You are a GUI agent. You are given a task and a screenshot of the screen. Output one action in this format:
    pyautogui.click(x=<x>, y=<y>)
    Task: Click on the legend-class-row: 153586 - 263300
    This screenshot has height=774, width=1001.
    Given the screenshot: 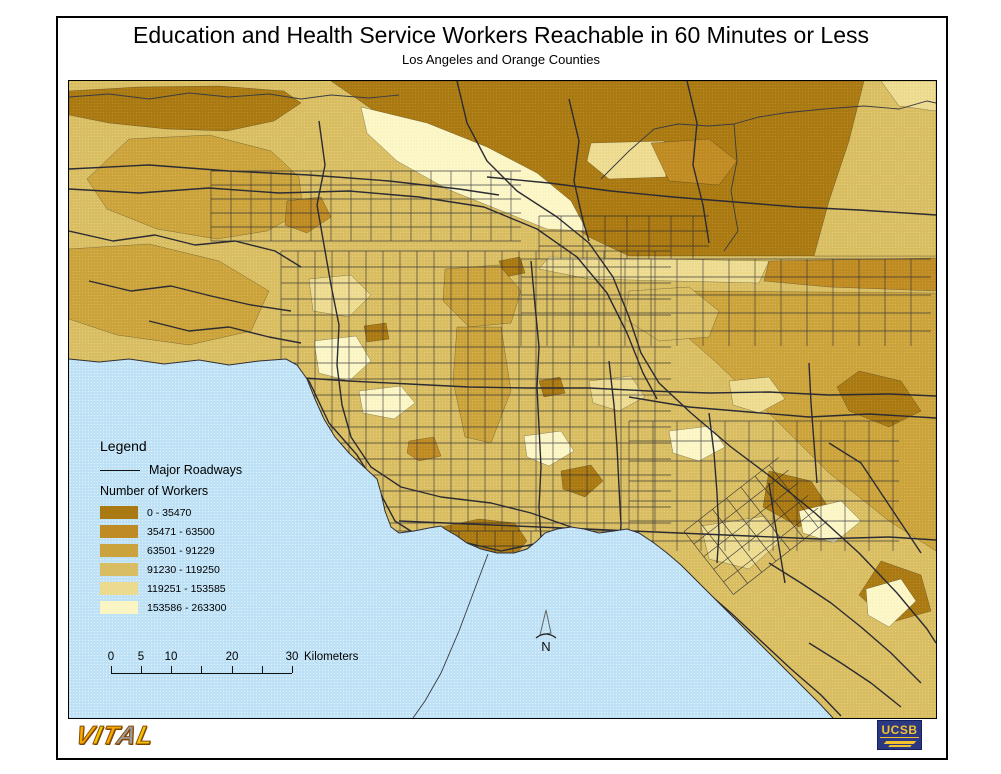 What is the action you would take?
    pyautogui.click(x=171, y=607)
    